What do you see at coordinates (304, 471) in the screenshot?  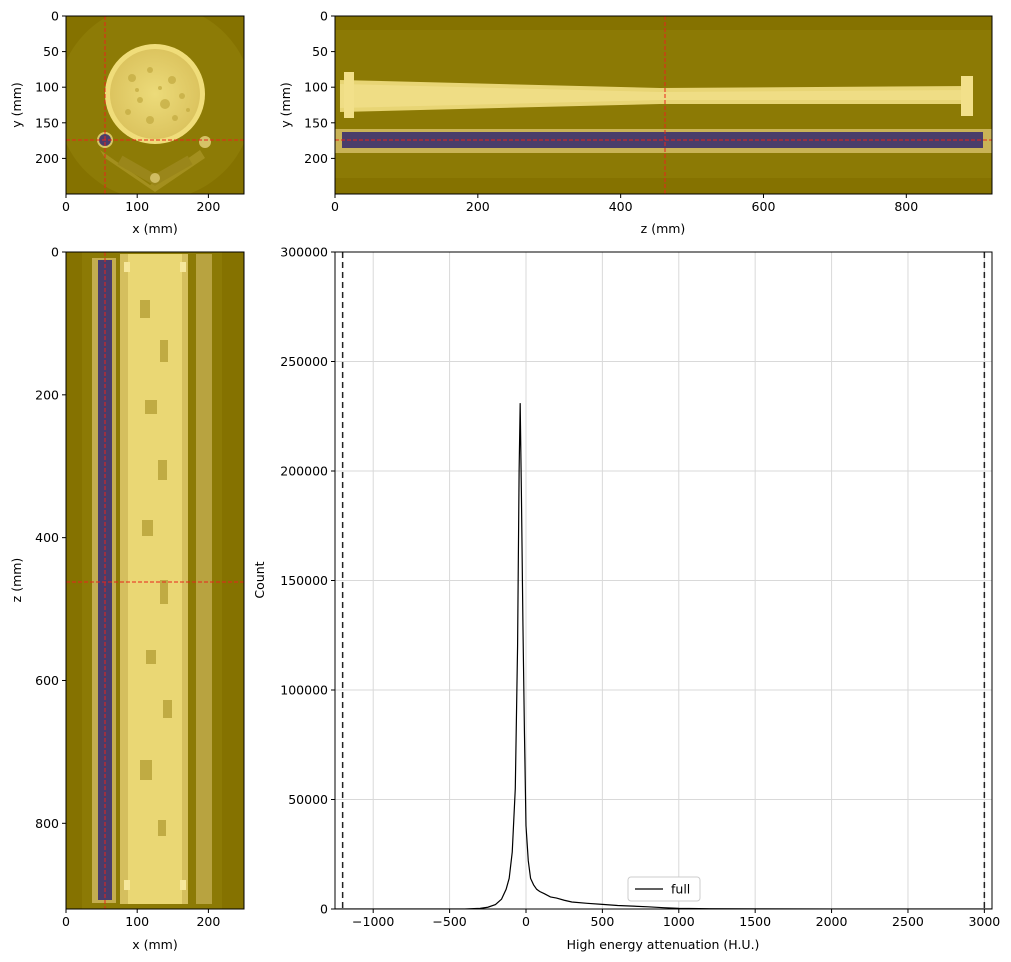 I see `y-tick-label: 200000` at bounding box center [304, 471].